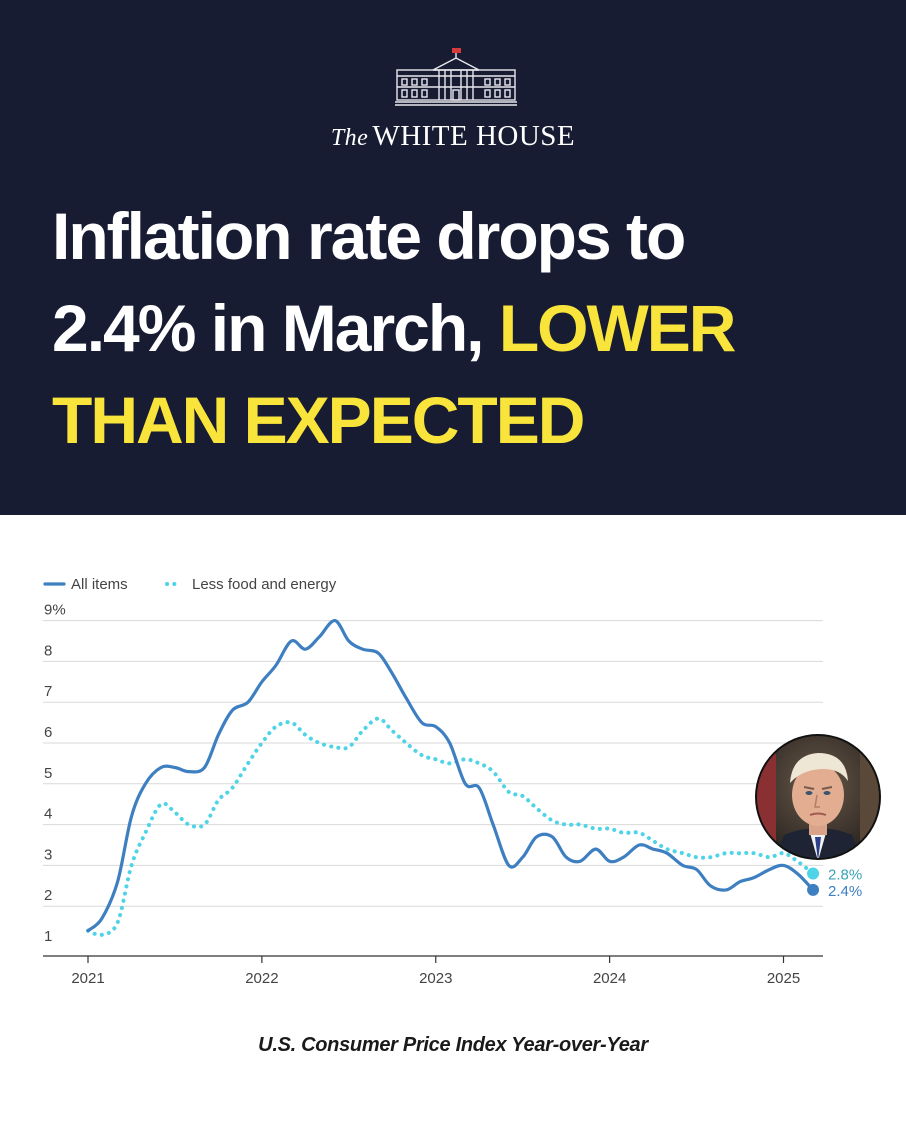 The width and height of the screenshot is (906, 1133). Describe the element at coordinates (845, 891) in the screenshot. I see `end-label-all-items: 2.4%` at that location.